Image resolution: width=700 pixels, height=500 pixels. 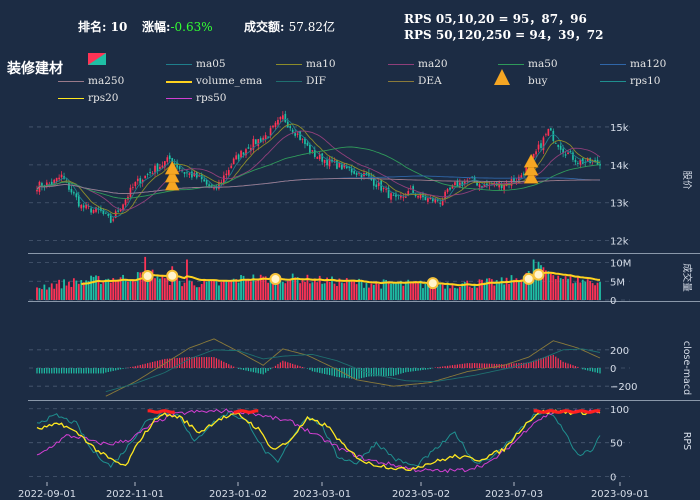 What do you see at coordinates (433, 64) in the screenshot?
I see `legend-label-ma20: ma20` at bounding box center [433, 64].